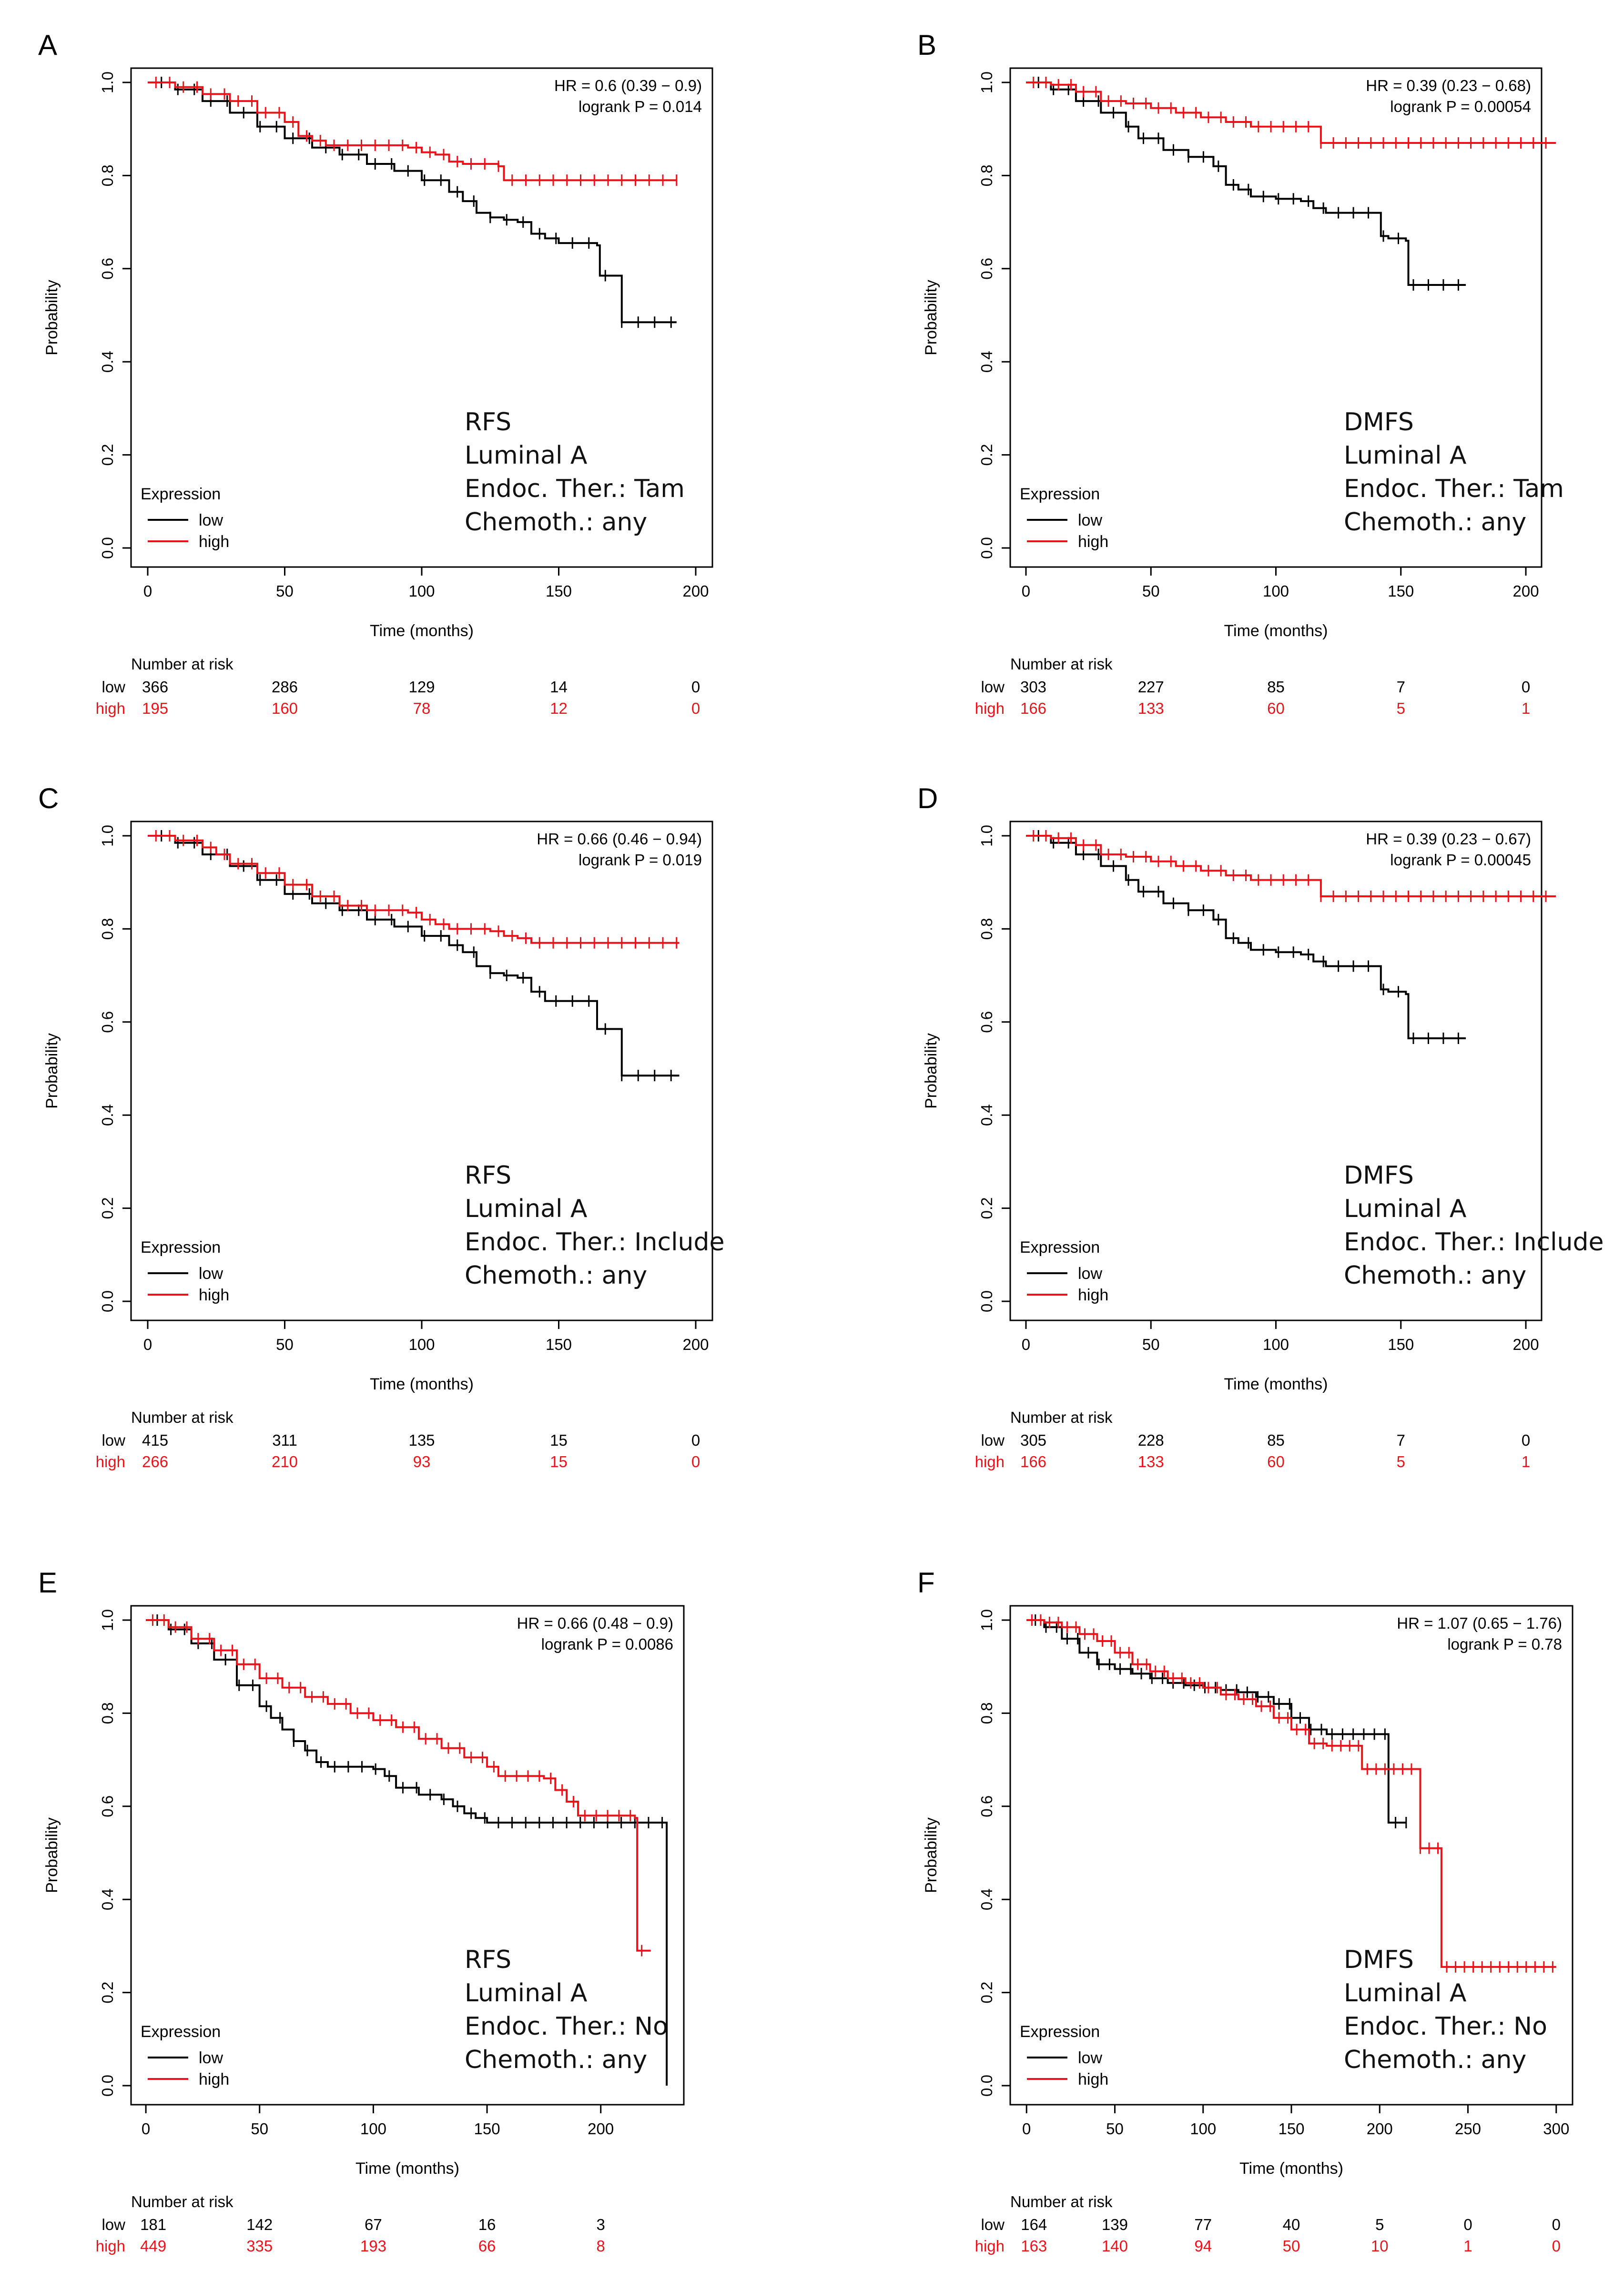  Describe the element at coordinates (1034, 2246) in the screenshot. I see `risk-value-high: 163` at that location.